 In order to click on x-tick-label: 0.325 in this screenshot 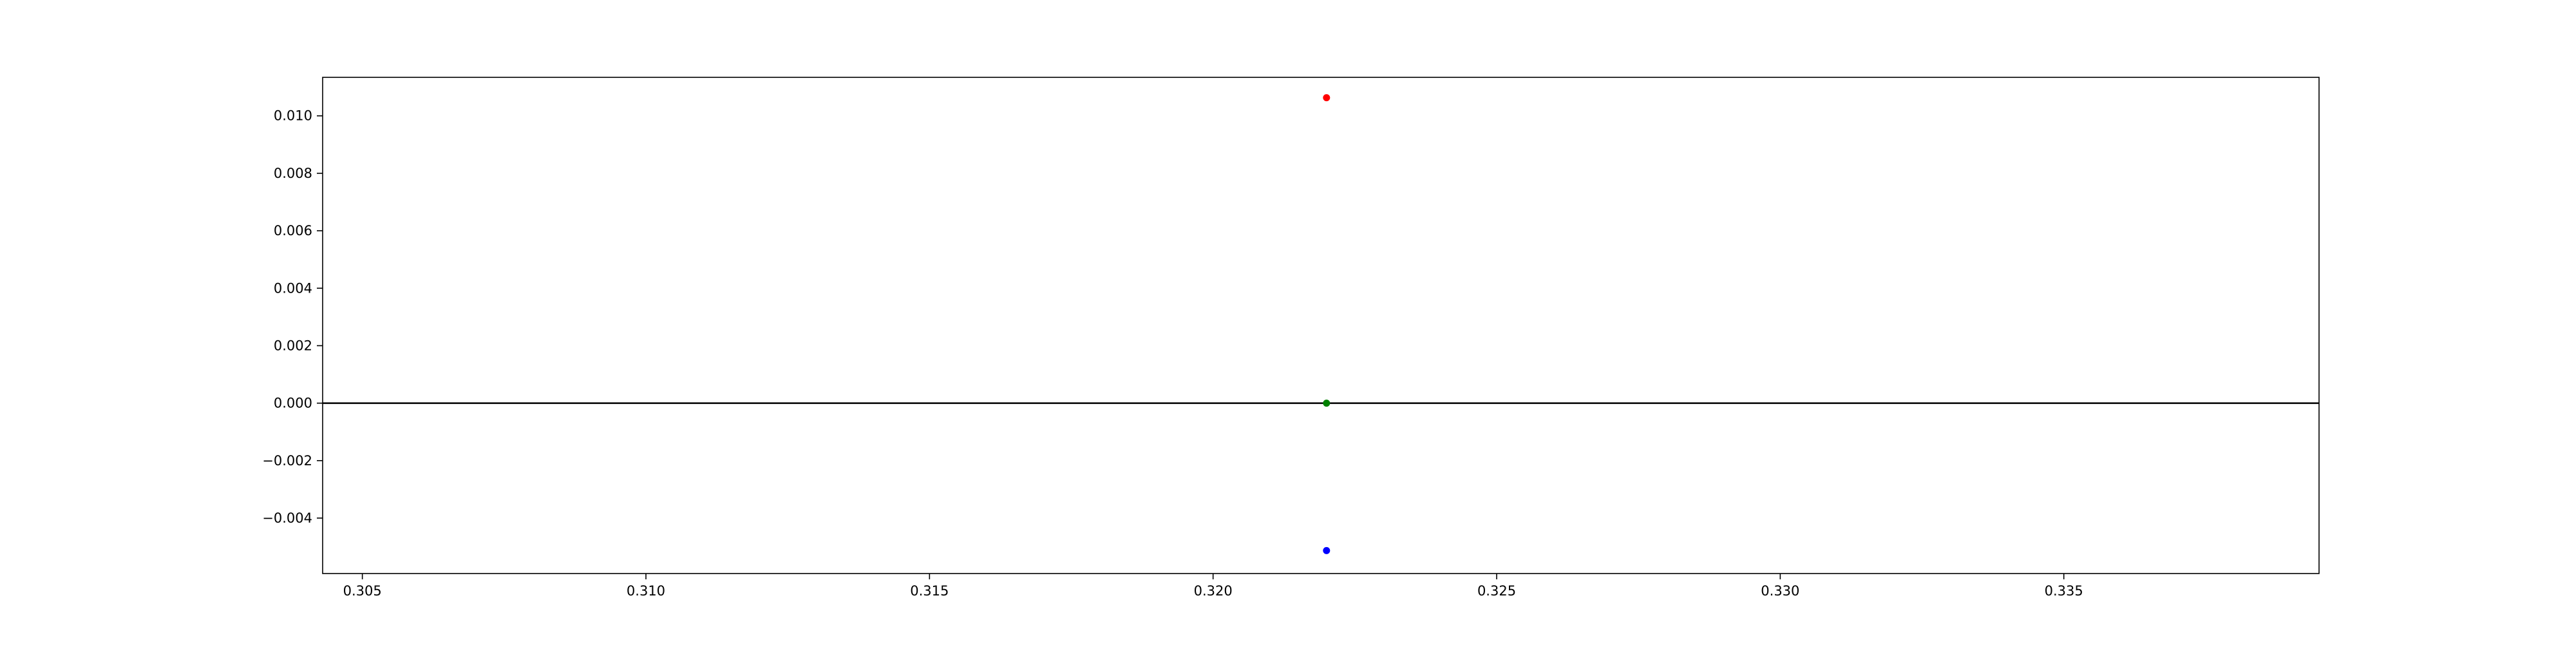, I will do `click(1496, 591)`.